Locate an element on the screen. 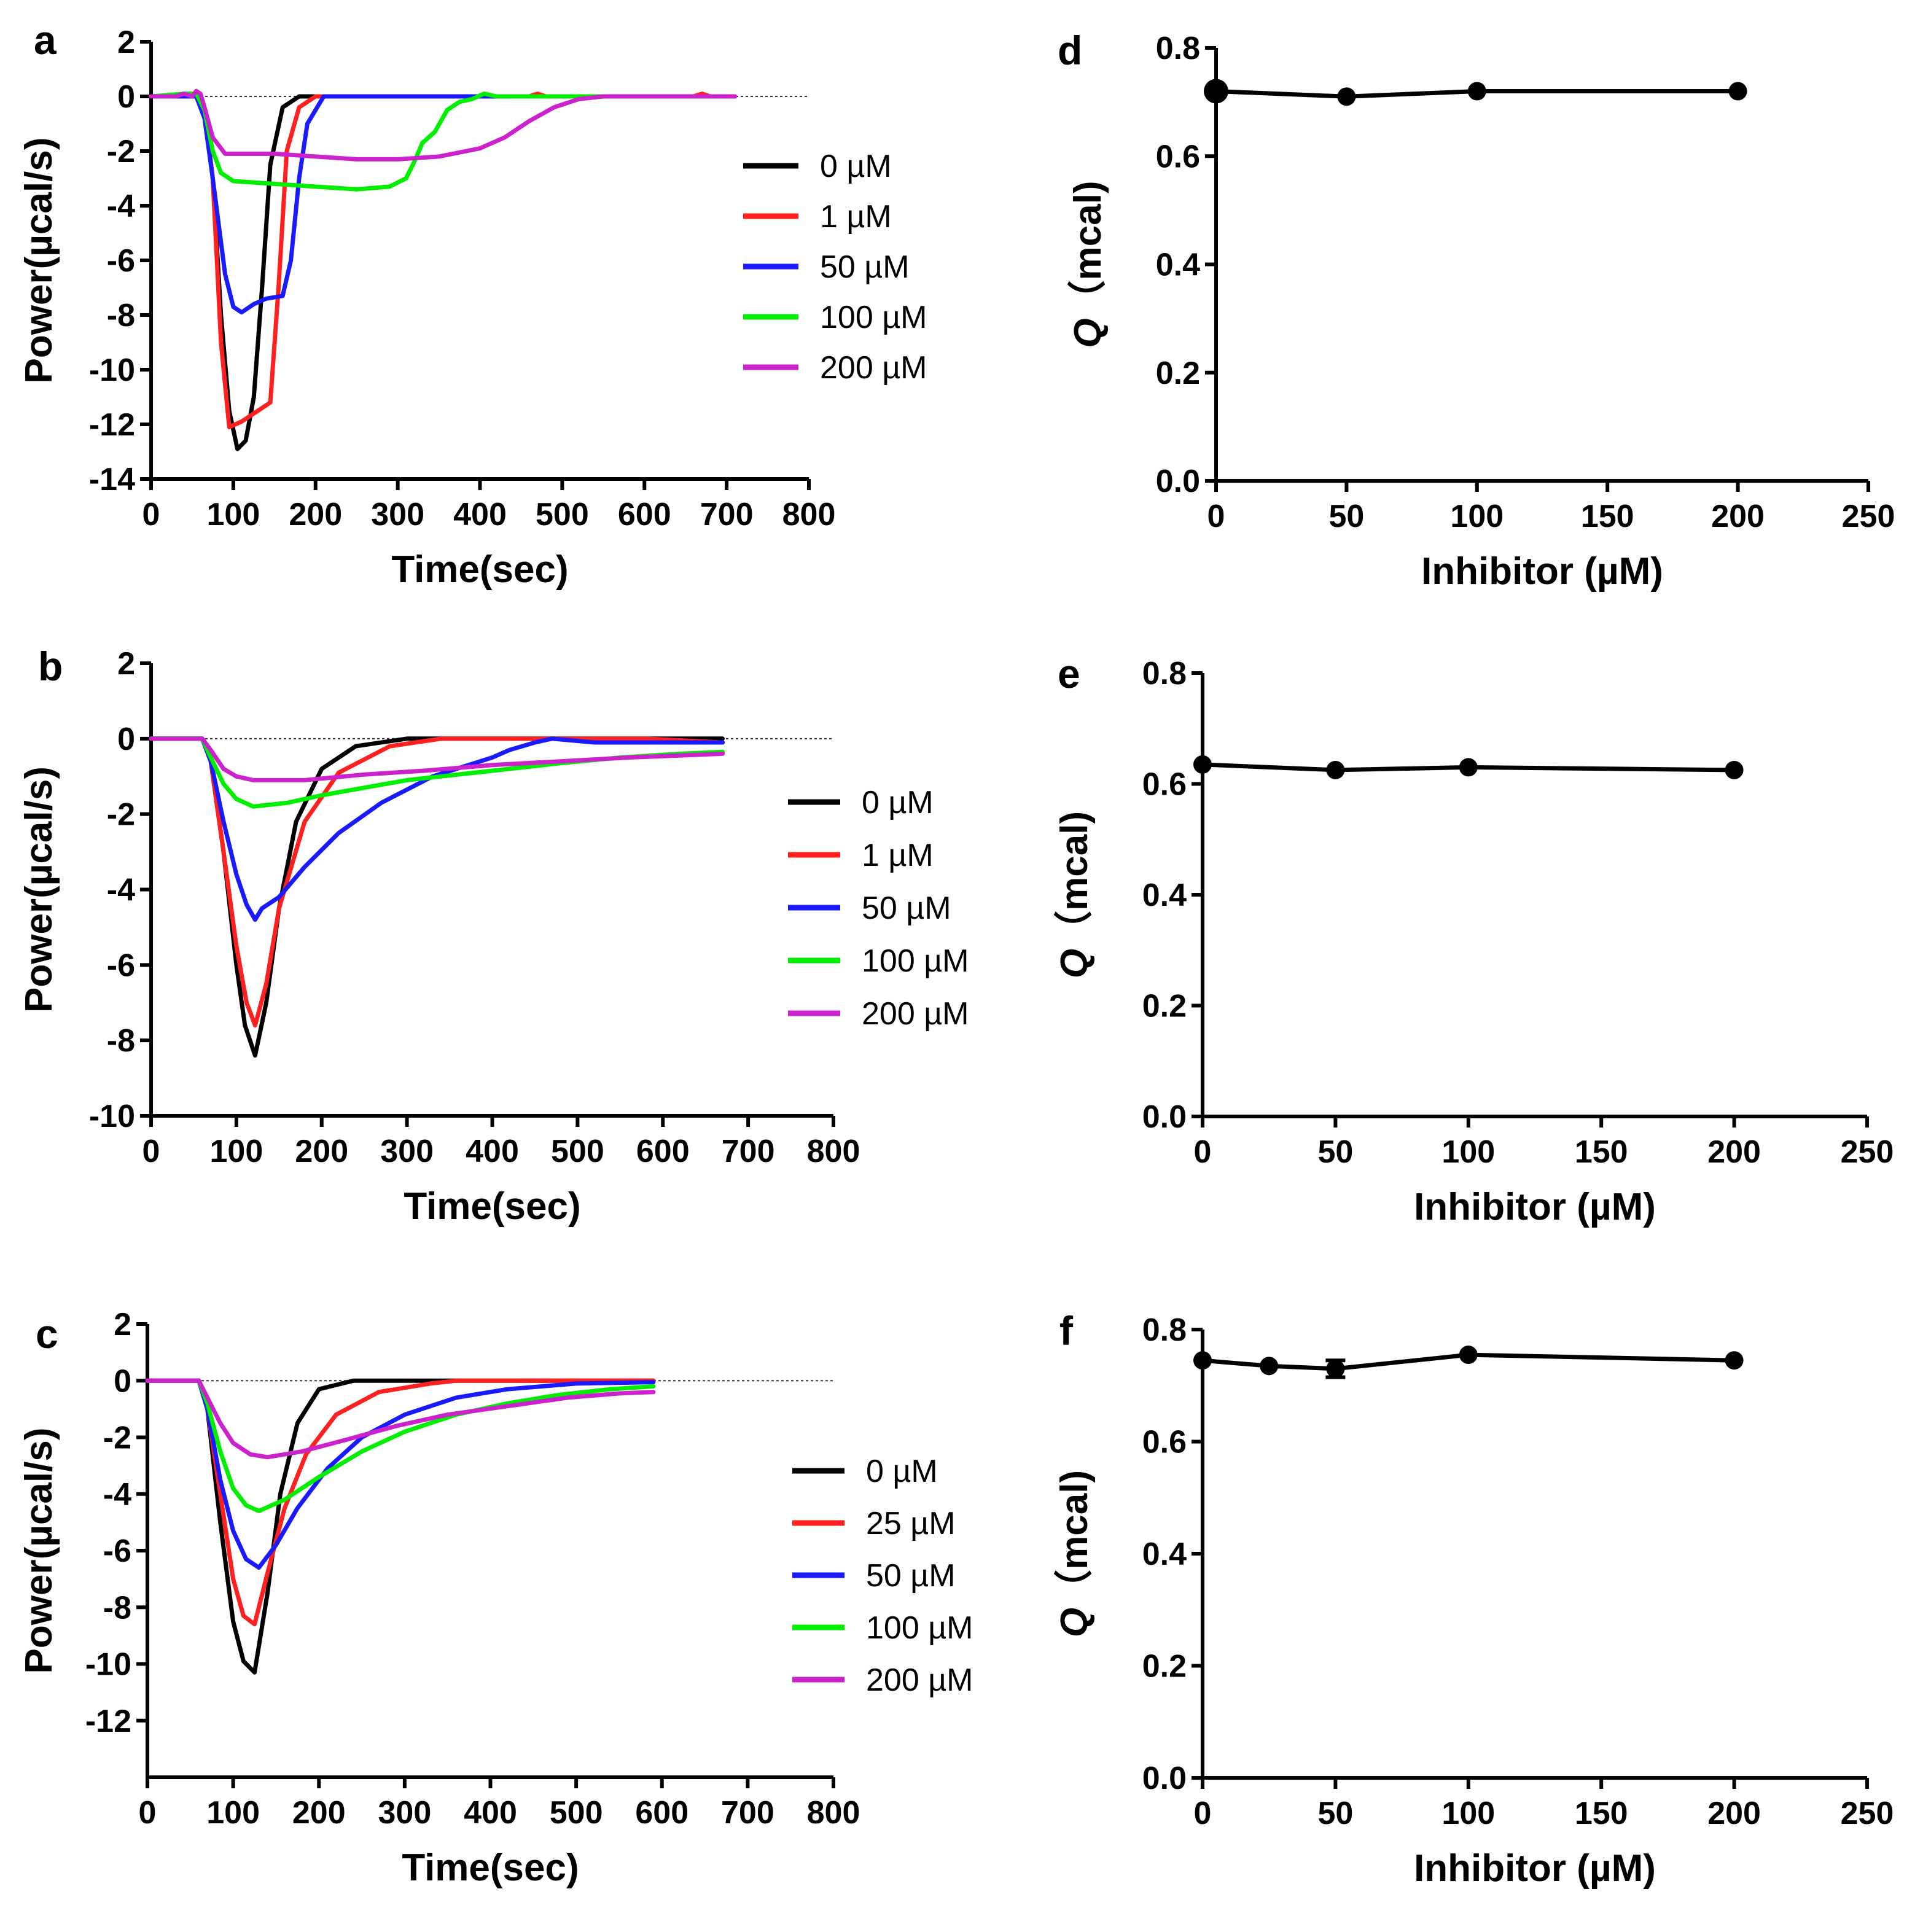 Image resolution: width=1923 pixels, height=1932 pixels. panel-label: a is located at coordinates (45, 40).